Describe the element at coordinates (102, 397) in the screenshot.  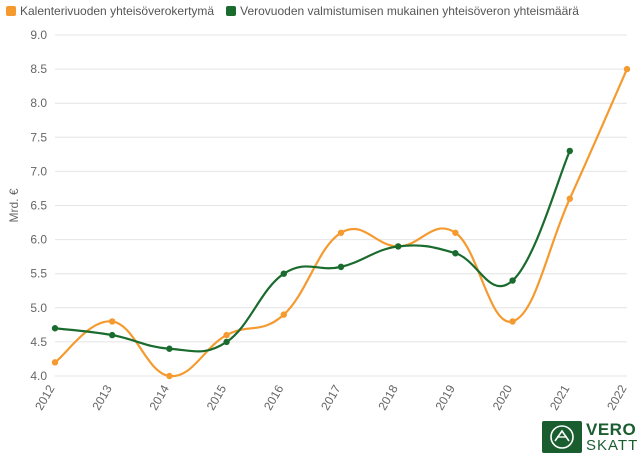
I see `x-tick-label: 2013` at that location.